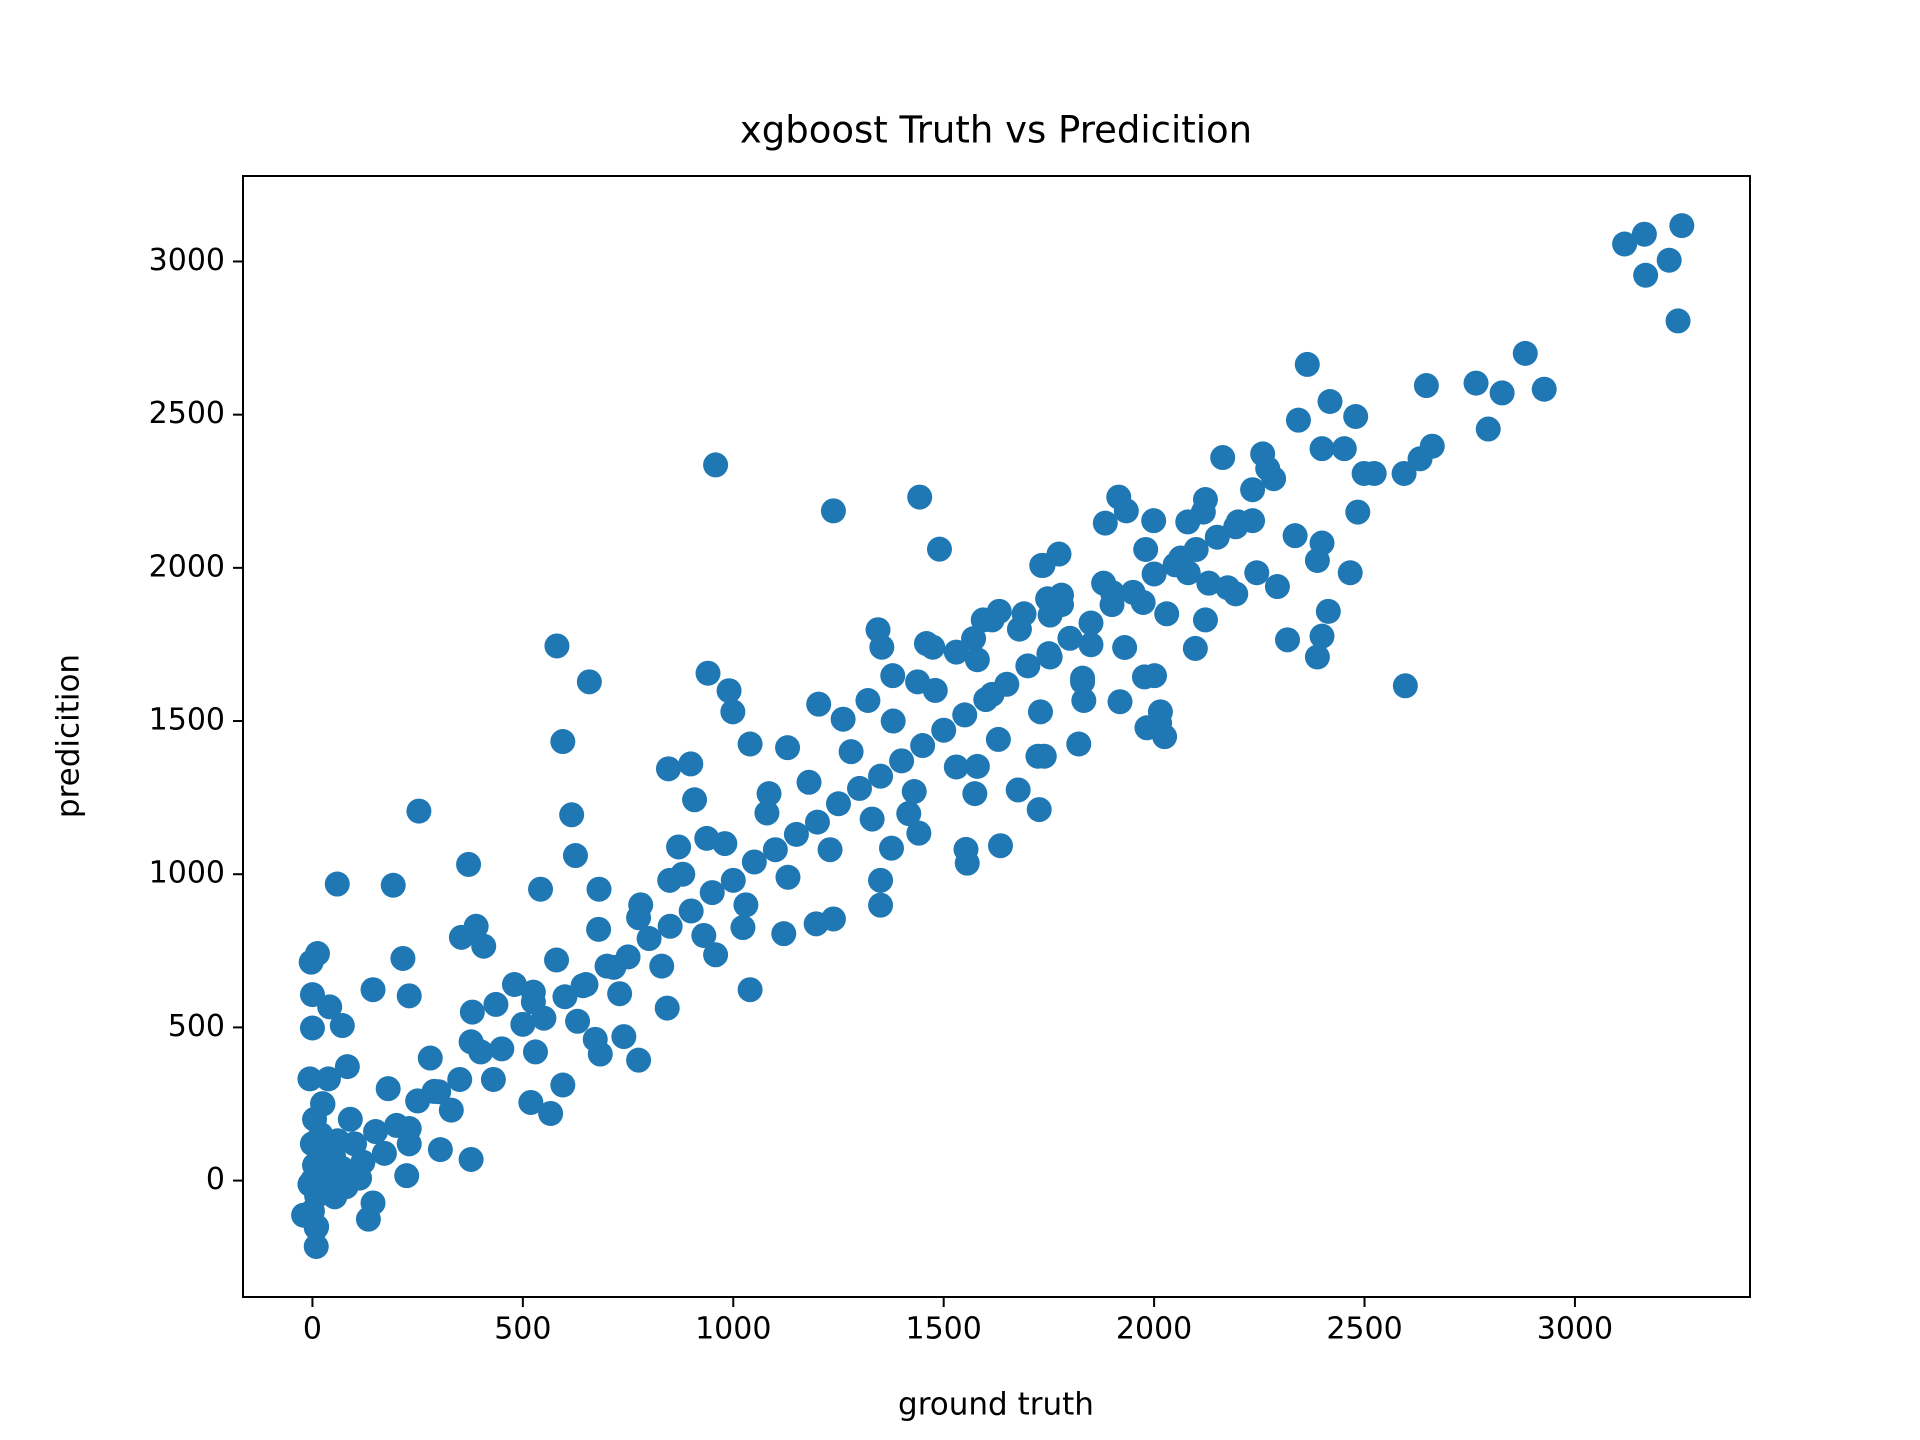  What do you see at coordinates (996, 1405) in the screenshot?
I see `x-axis-label: ground truth` at bounding box center [996, 1405].